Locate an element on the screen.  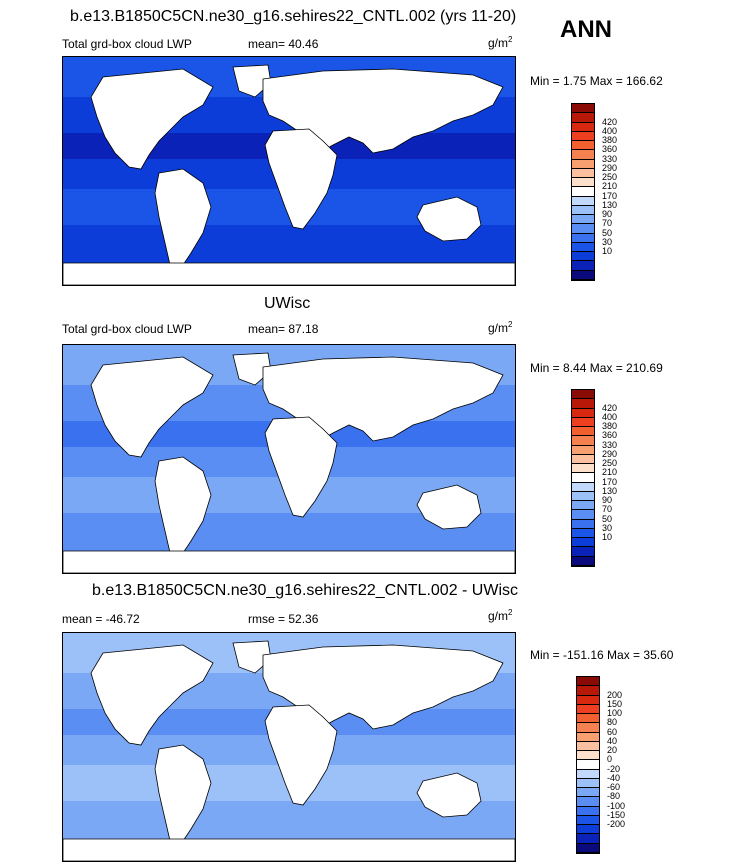
colorbar-tick-label: 130 is located at coordinates (610, 490).